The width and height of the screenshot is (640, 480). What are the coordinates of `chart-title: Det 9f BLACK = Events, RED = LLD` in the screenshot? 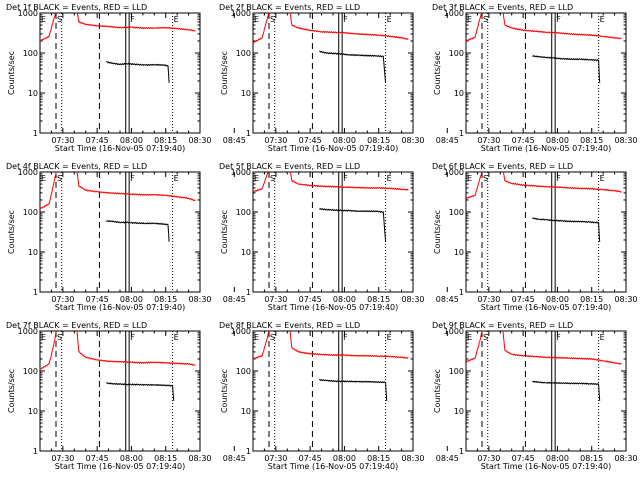 It's located at (502, 325).